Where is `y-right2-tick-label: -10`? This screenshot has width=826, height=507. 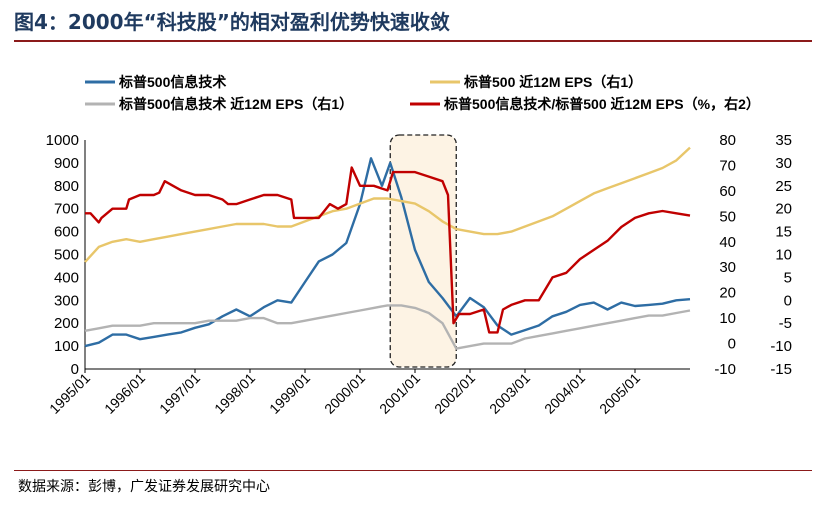
y-right2-tick-label: -10 is located at coordinates (781, 346).